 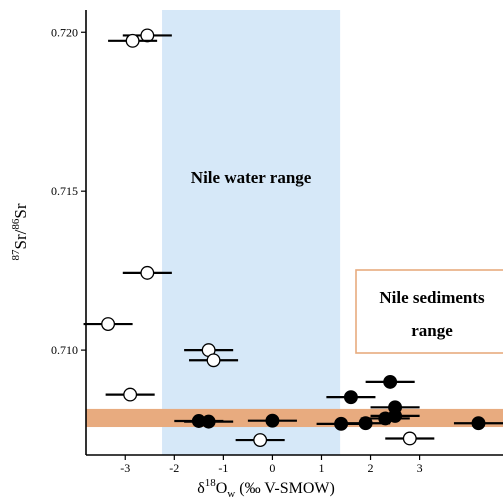 I want to click on nile-sediments-label-line1: Nile sediments, so click(x=432, y=297).